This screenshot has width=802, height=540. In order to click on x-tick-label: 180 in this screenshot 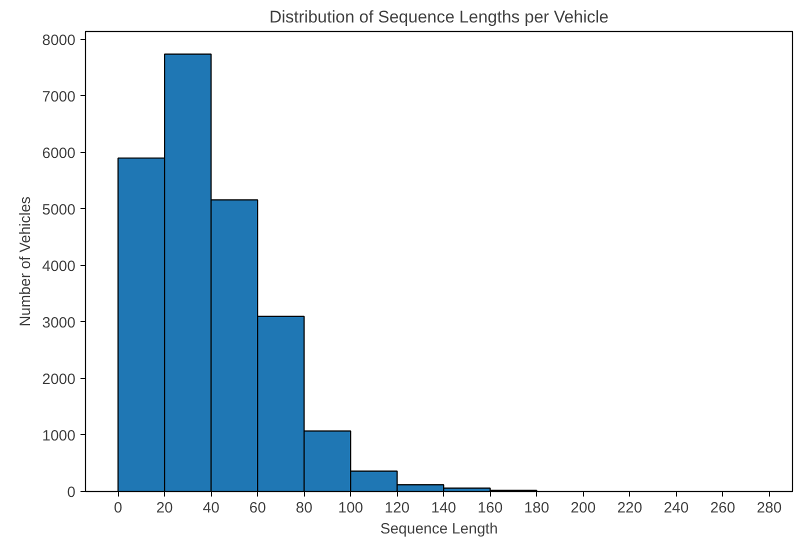, I will do `click(537, 508)`.